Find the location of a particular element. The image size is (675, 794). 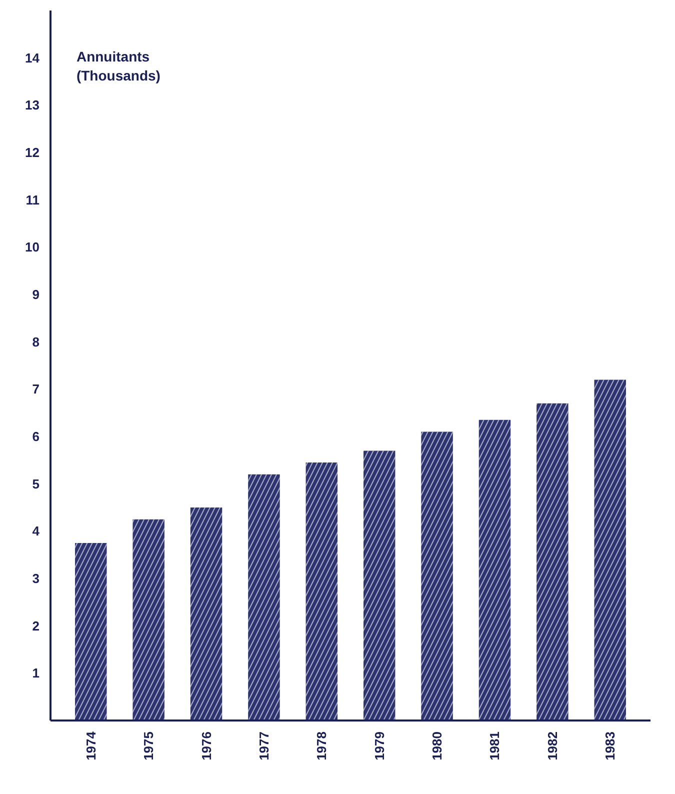

x-tick-label: 1980 is located at coordinates (437, 746).